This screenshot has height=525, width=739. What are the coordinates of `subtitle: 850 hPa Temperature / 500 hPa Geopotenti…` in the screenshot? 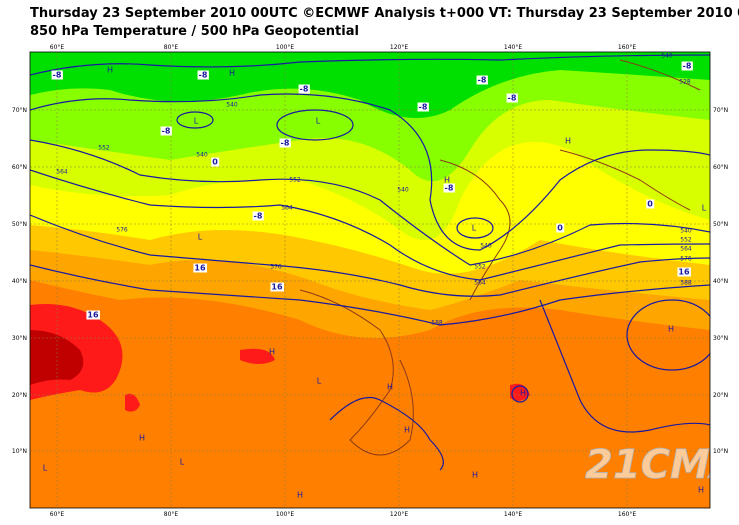 It's located at (194, 31).